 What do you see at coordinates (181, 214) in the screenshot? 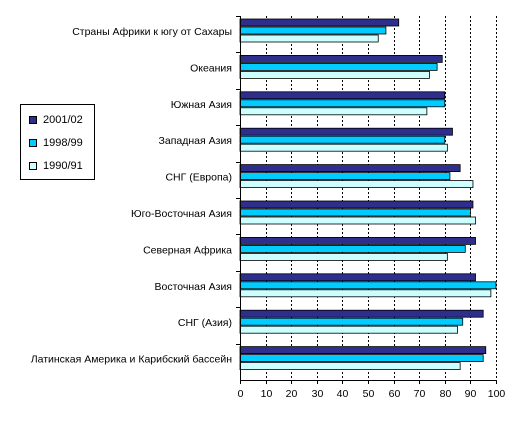
I see `category-label: Юго-Восточная Азия` at bounding box center [181, 214].